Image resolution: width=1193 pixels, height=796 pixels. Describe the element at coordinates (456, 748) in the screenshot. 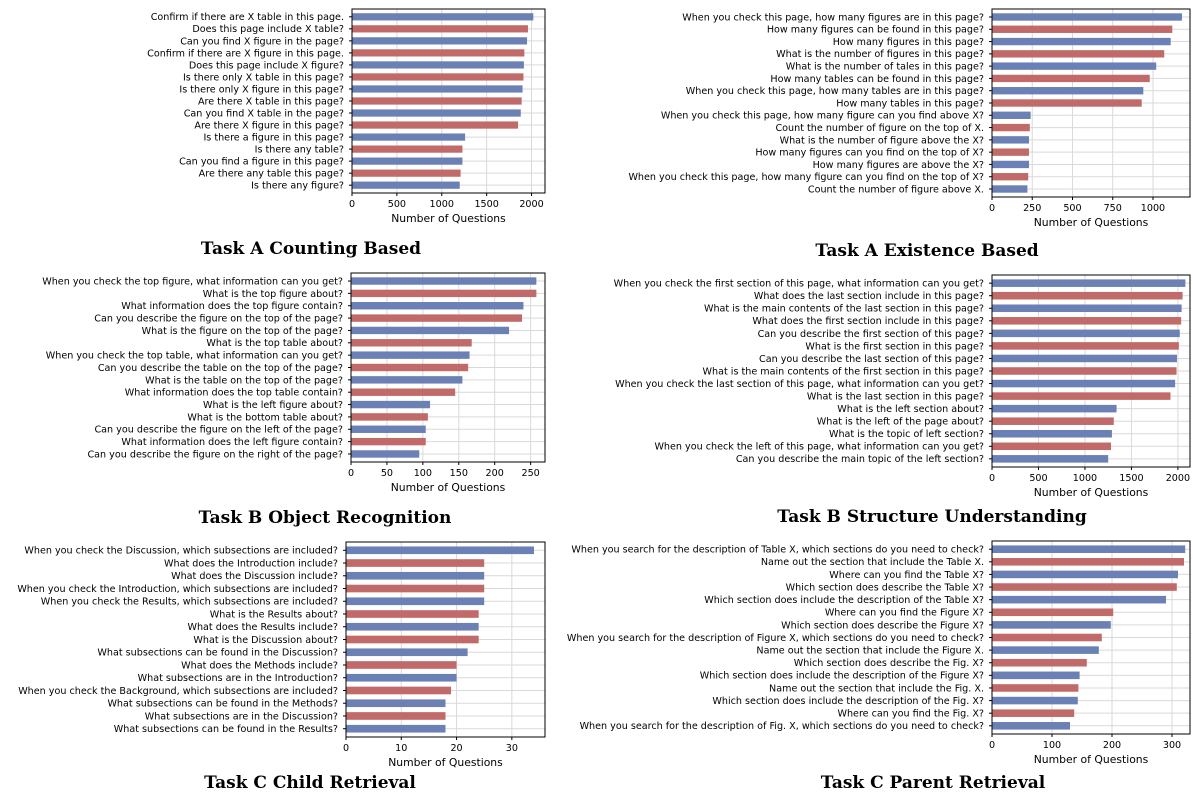

I see `x-tick-label: 20` at that location.